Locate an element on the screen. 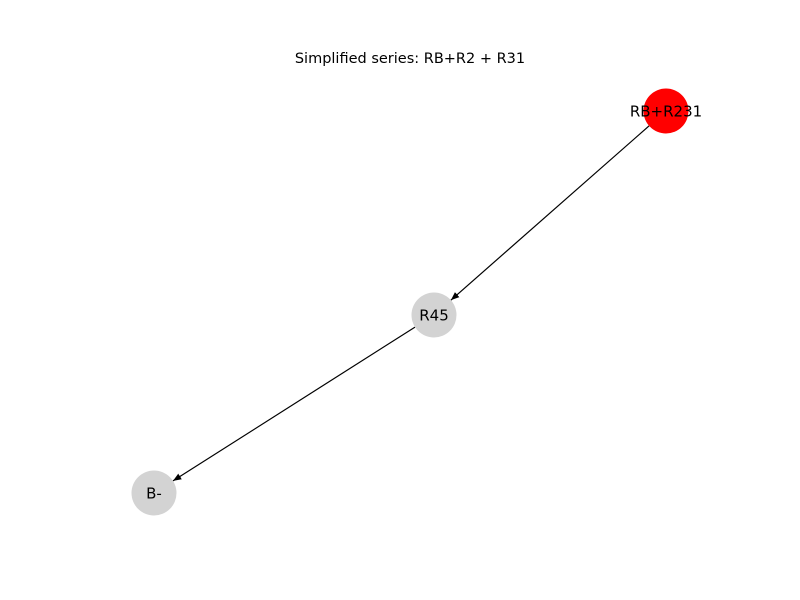 Image resolution: width=800 pixels, height=600 pixels. node-rb-r231: RB+R231 is located at coordinates (666, 111).